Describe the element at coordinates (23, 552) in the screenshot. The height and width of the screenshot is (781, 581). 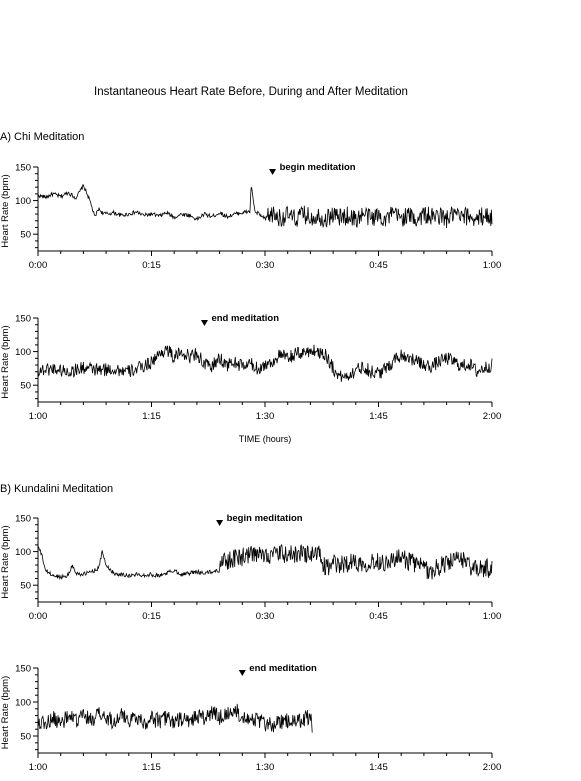
I see `y-tick-label-b1-100: 100` at that location.